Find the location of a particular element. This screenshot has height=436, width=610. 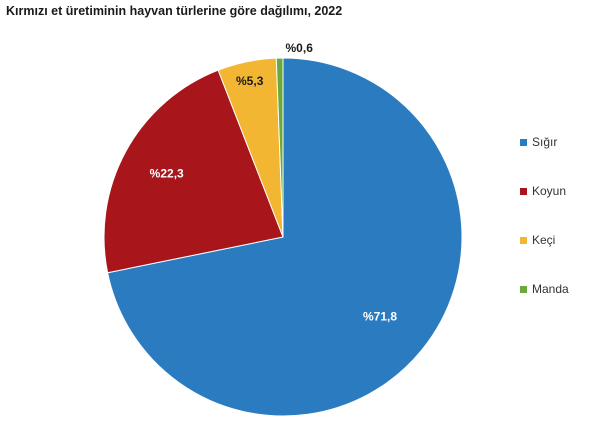

legend-label: Manda is located at coordinates (550, 289).